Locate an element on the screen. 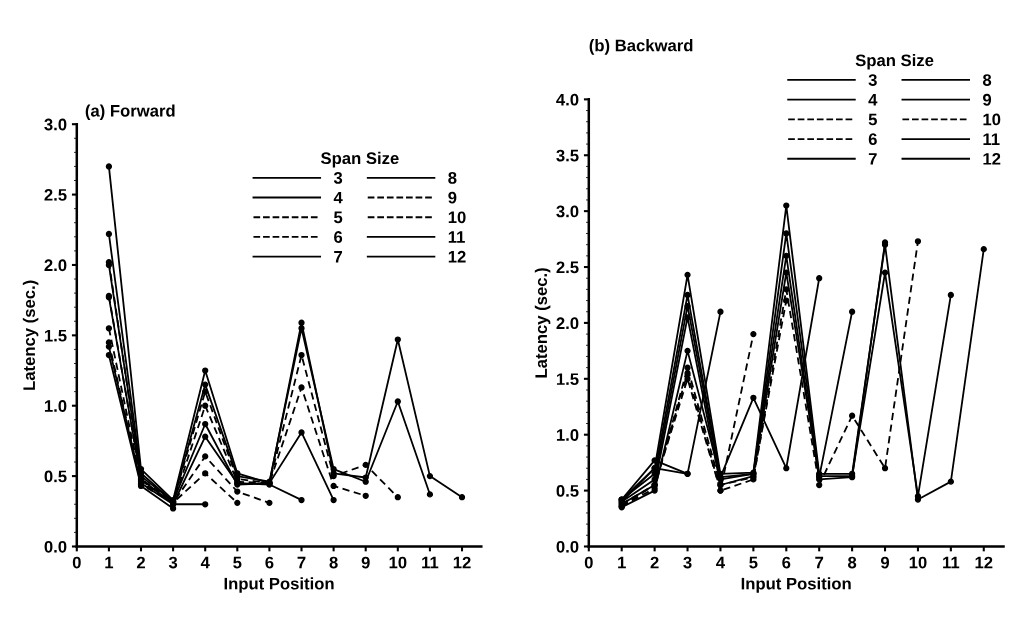  y-tick-label: 3.5 is located at coordinates (567, 155).